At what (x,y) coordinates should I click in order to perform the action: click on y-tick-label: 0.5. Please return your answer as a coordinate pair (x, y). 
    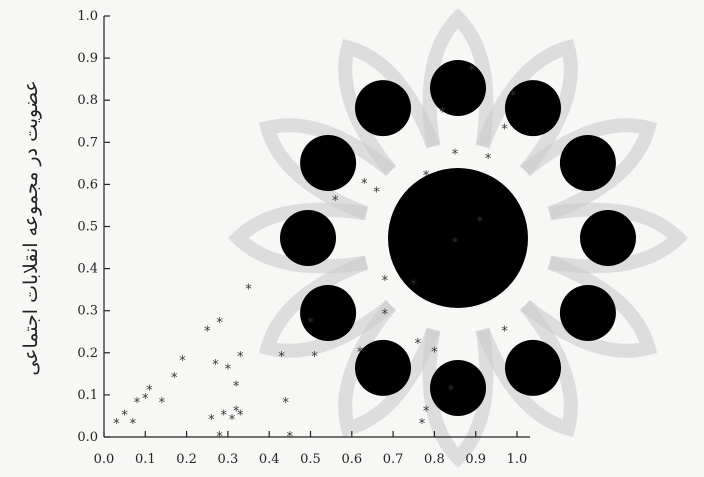
    Looking at the image, I should click on (87, 227).